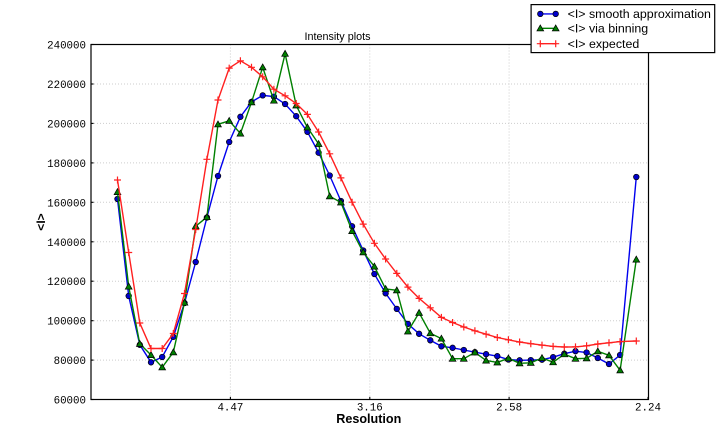  What do you see at coordinates (604, 44) in the screenshot?
I see `svg-text: <I> expected` at bounding box center [604, 44].